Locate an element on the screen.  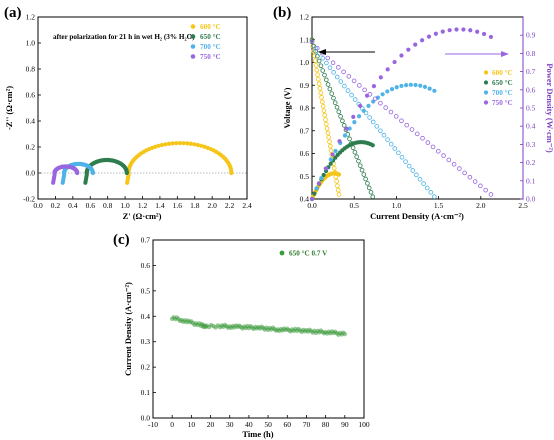
panel-a-x-tick-label: 2.2 is located at coordinates (230, 205).